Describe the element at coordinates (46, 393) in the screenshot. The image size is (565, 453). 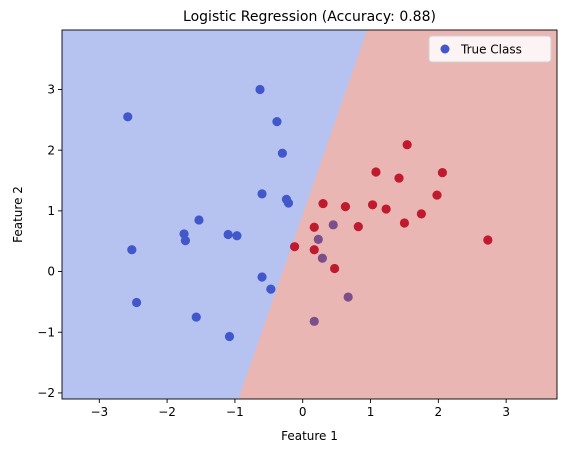
I see `y-tick-label: −2` at that location.